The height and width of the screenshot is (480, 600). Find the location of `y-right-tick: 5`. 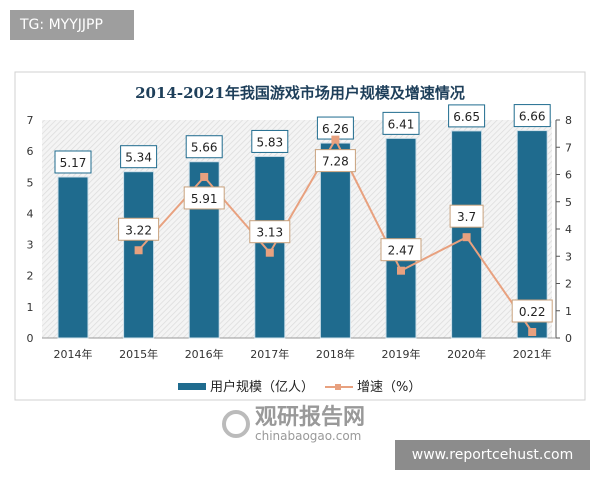

y-right-tick: 5 is located at coordinates (568, 202).